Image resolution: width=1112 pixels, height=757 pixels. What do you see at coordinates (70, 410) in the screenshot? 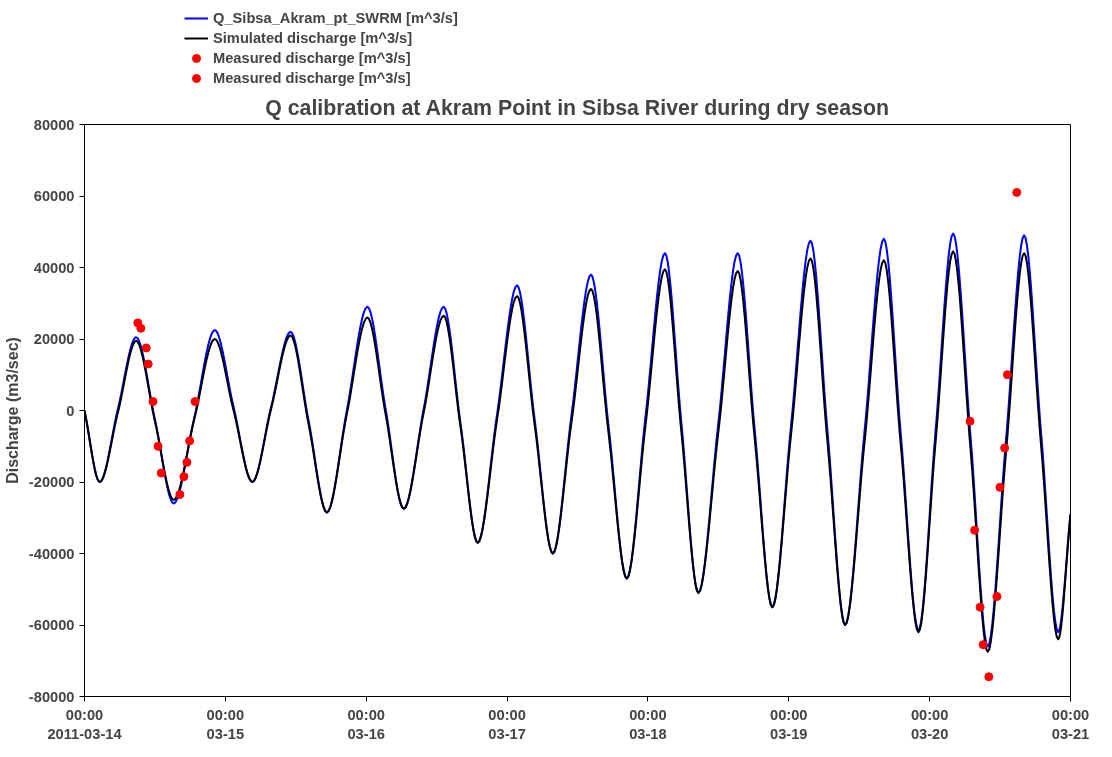
I see `y-tick-label: 0` at bounding box center [70, 410].